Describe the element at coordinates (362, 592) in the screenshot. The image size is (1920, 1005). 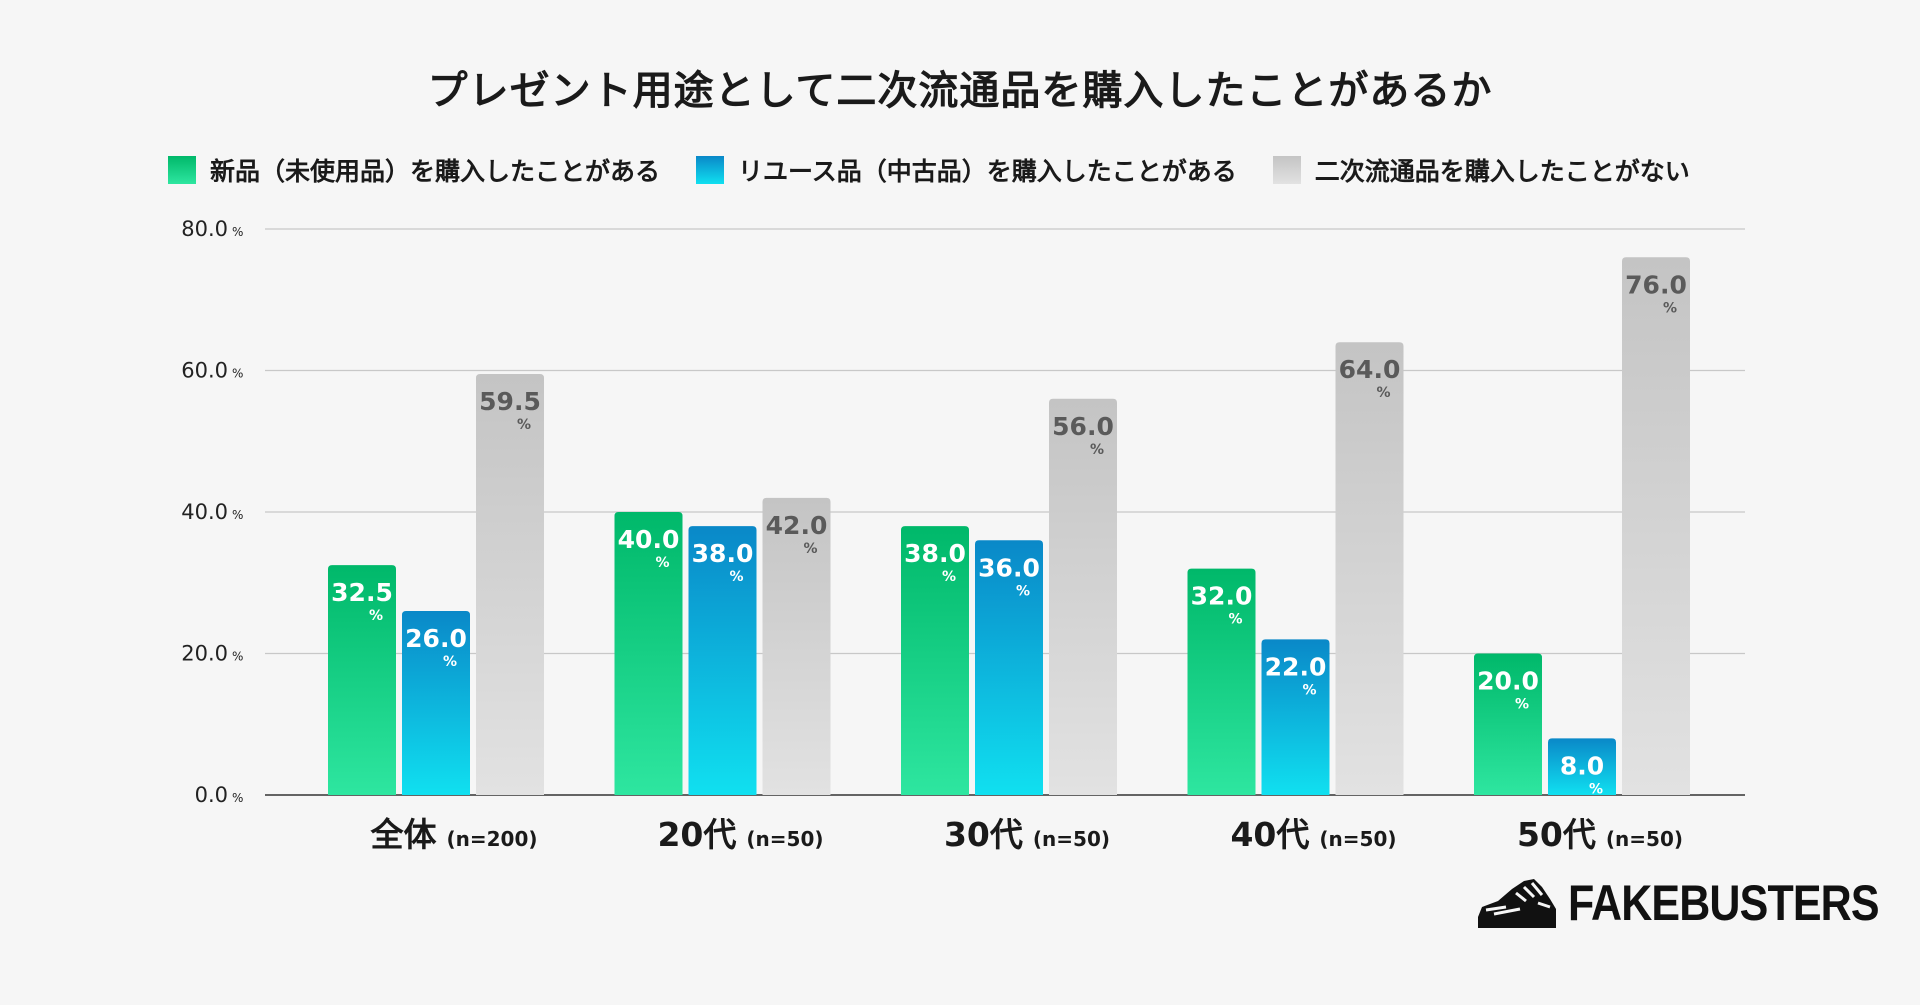
I see `bar-value-label: 32.5` at that location.